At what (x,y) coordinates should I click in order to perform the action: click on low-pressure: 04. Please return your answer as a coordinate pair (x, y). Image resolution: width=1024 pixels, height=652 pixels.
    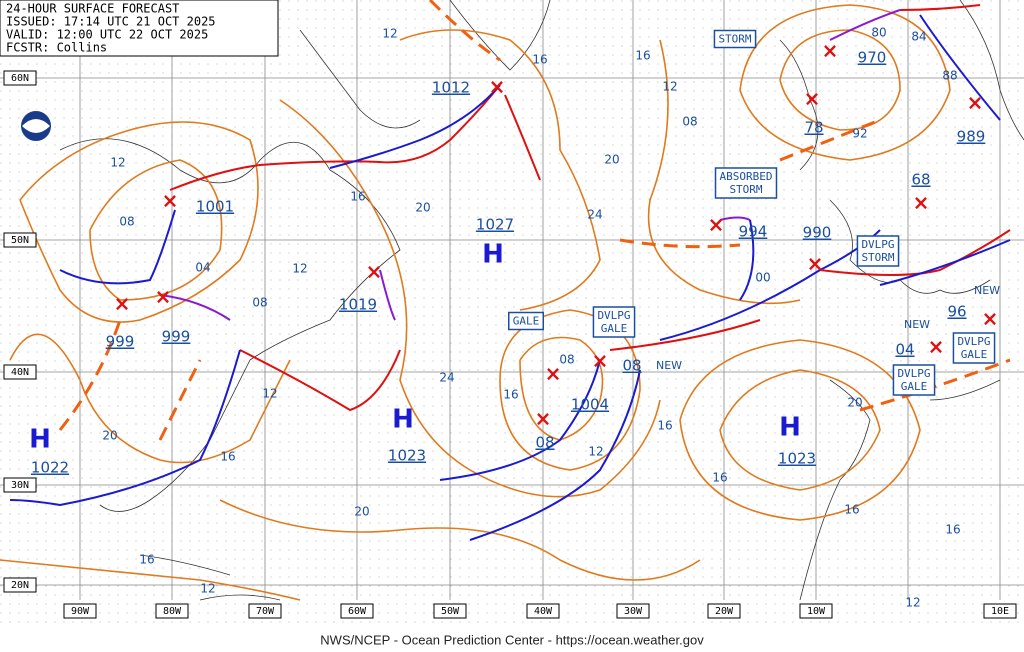
    Looking at the image, I should click on (904, 350).